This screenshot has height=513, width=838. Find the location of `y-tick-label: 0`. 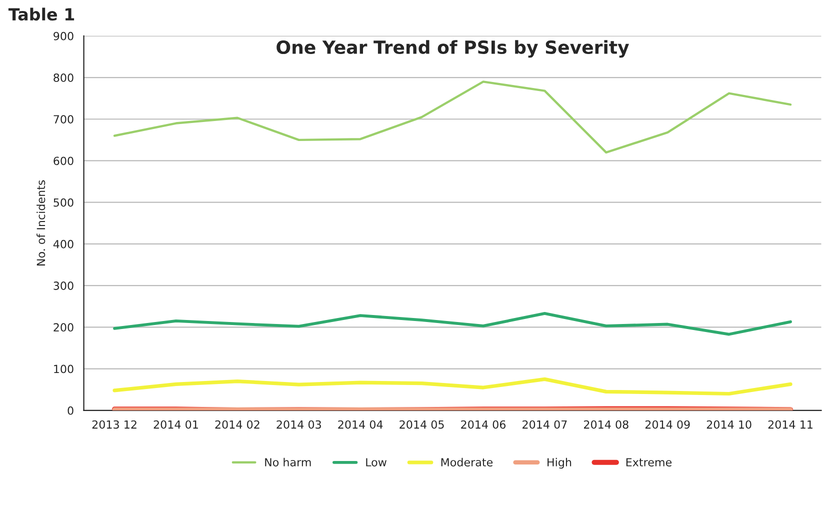

y-tick-label: 0 is located at coordinates (71, 410).